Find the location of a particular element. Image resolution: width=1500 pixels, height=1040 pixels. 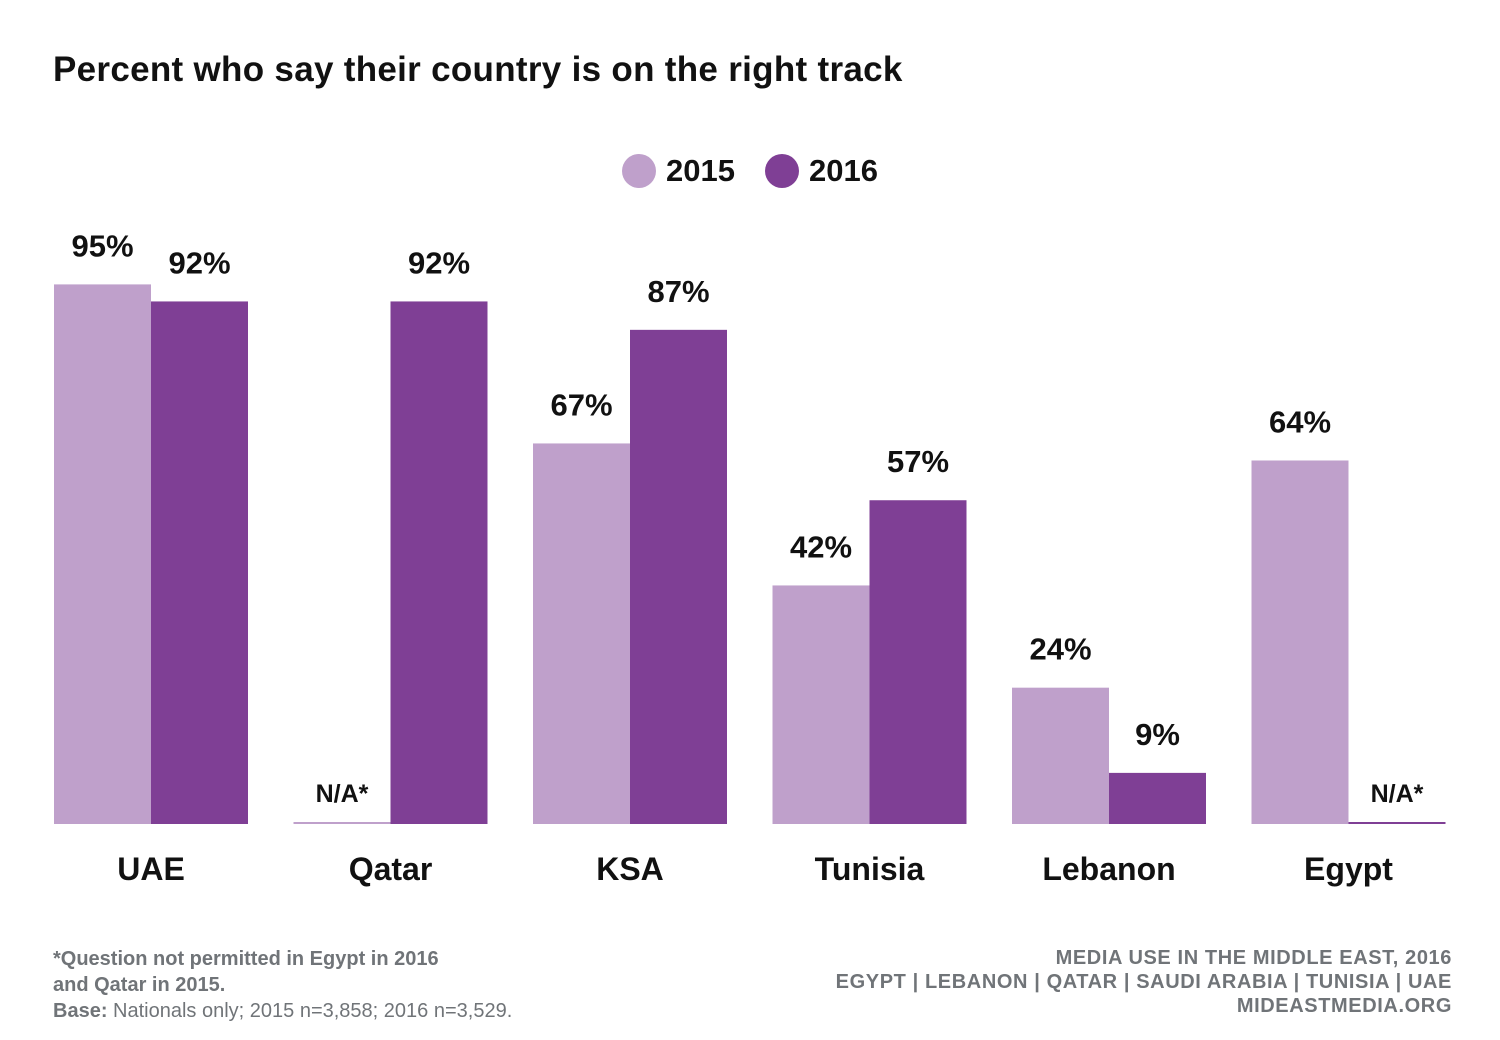

category-label-lebanon: Lebanon is located at coordinates (1108, 869).